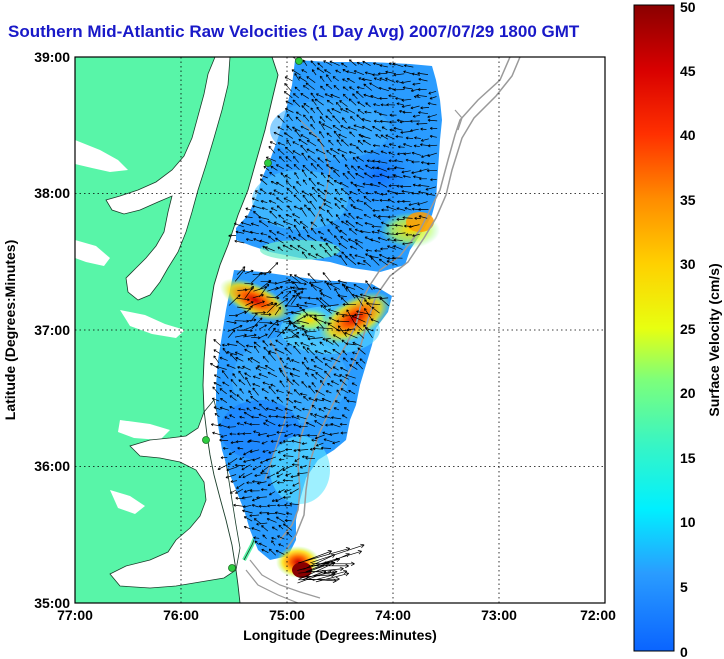  Describe the element at coordinates (255, 300) in the screenshot. I see `hotspot-west` at that location.